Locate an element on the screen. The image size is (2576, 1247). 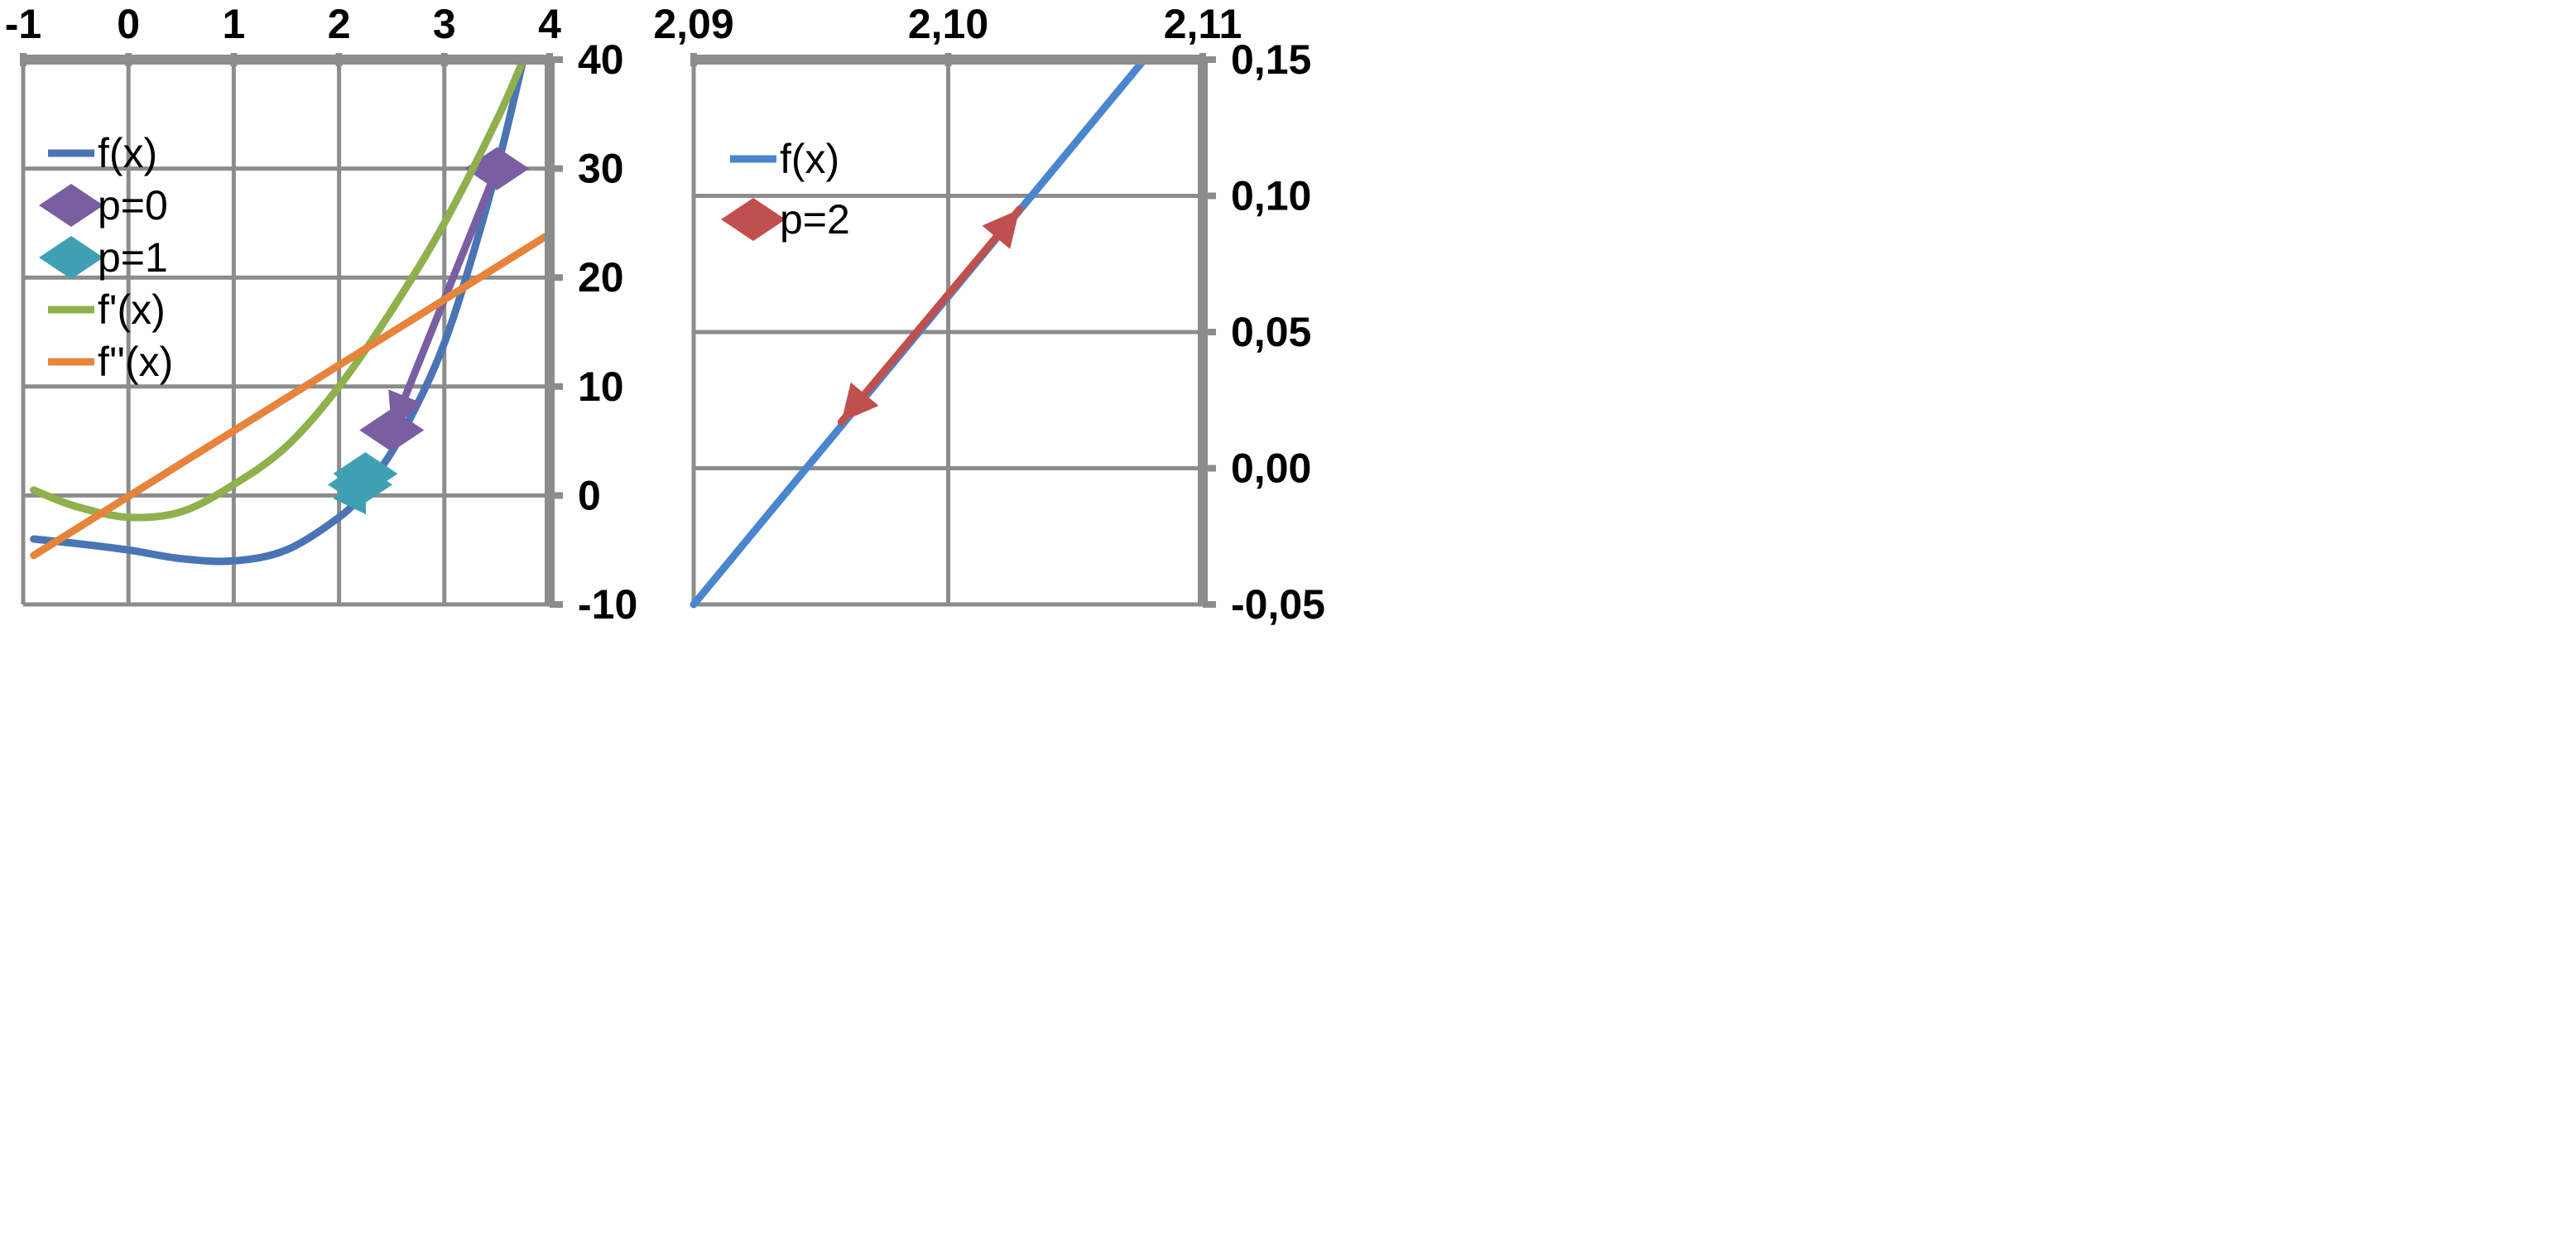
x-tick-label: 4 is located at coordinates (549, 24).